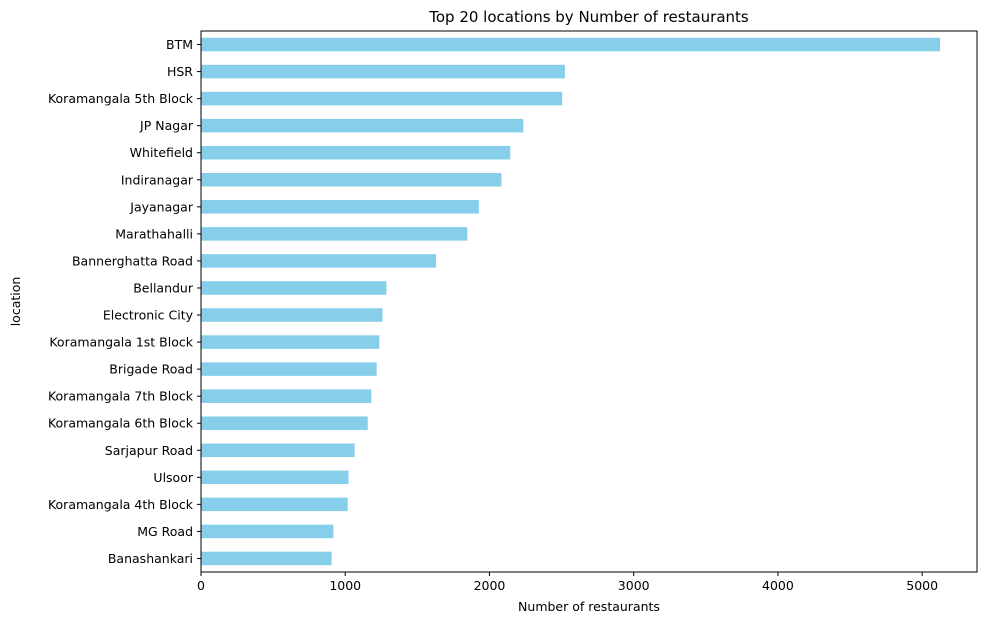 Image resolution: width=985 pixels, height=624 pixels. Describe the element at coordinates (15, 302) in the screenshot. I see `y-axis-label: location` at that location.